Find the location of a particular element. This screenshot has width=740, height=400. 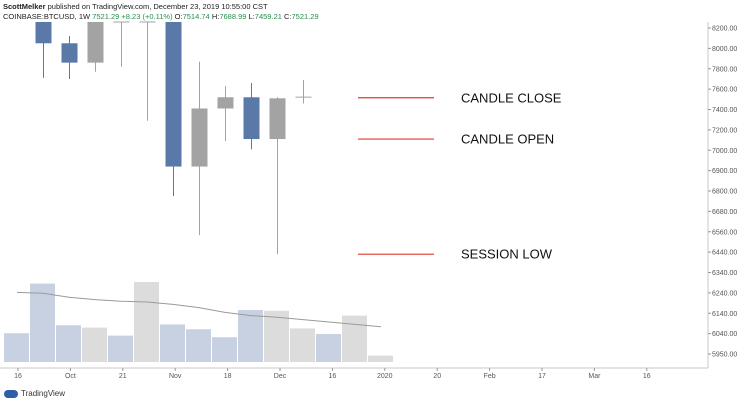

price-tick-label: 6040.00 is located at coordinates (724, 334).